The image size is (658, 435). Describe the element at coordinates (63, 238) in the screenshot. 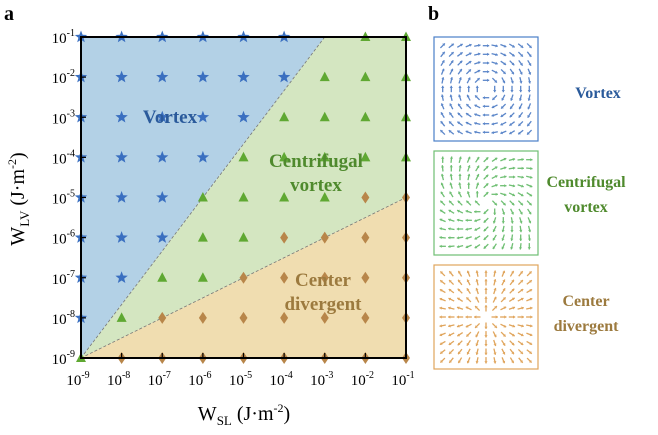

I see `y-tick-label: 10⁻⁶` at that location.